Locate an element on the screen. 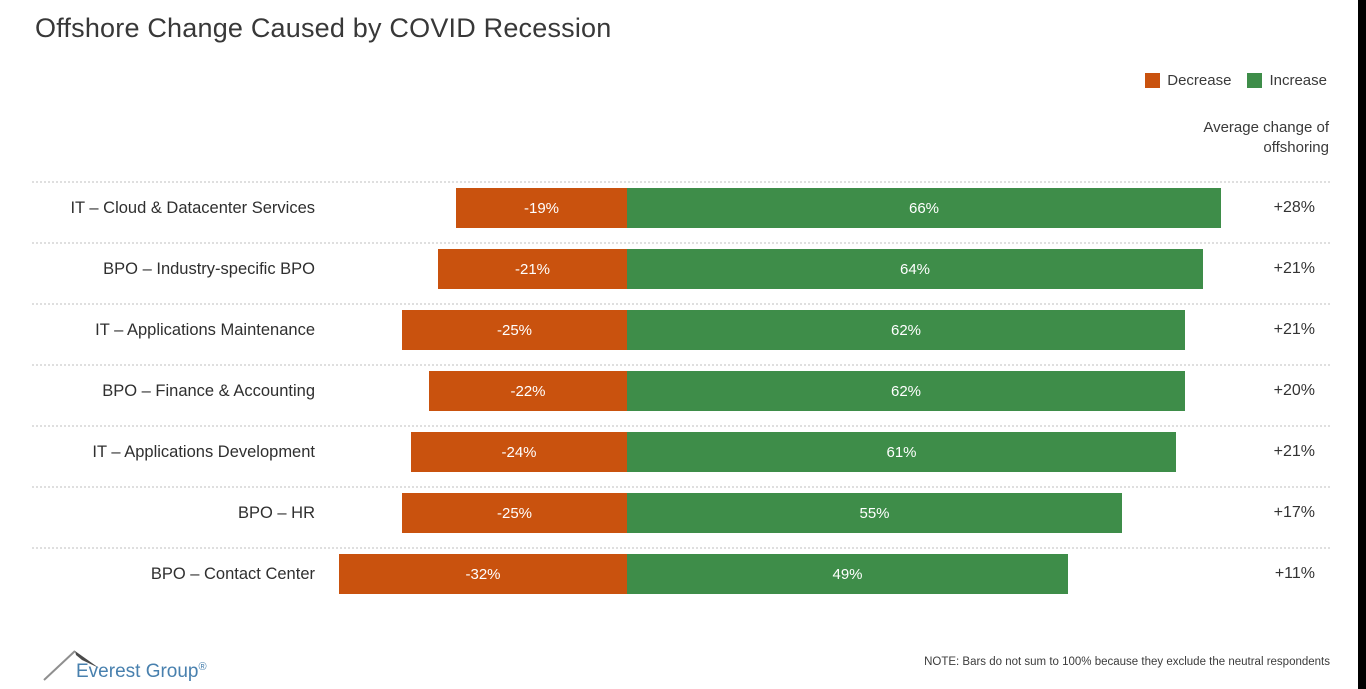  category-label: IT – Applications Development is located at coordinates (203, 451).